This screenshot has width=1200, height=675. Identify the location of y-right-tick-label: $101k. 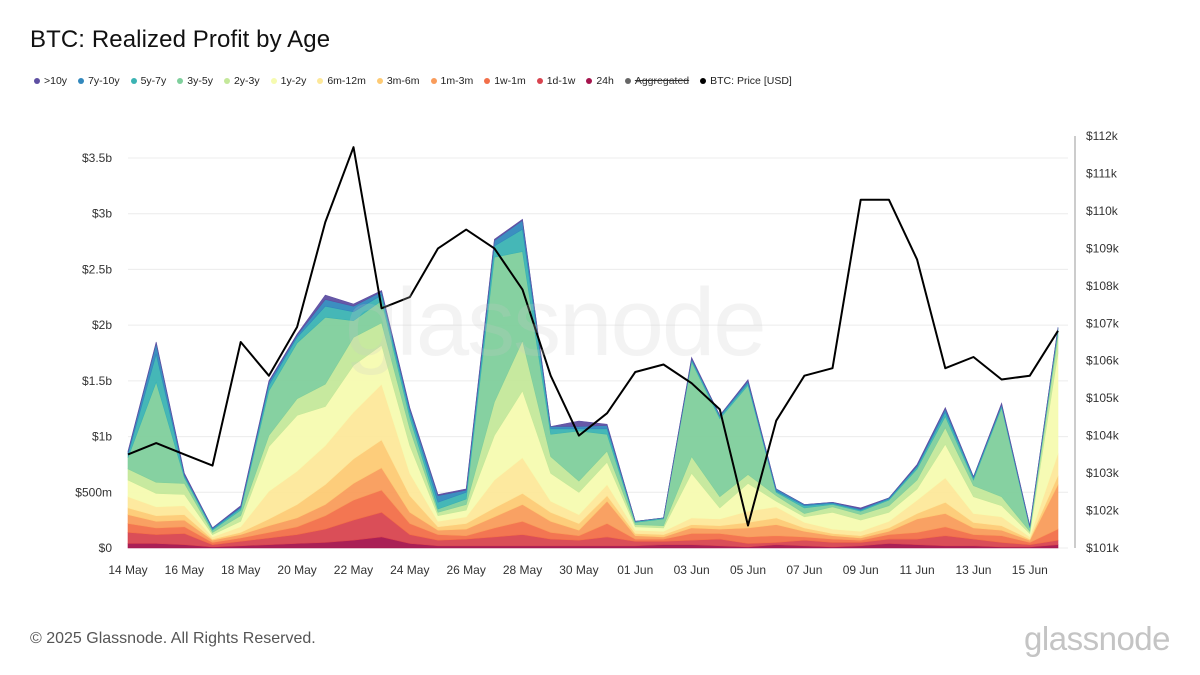
(1103, 548).